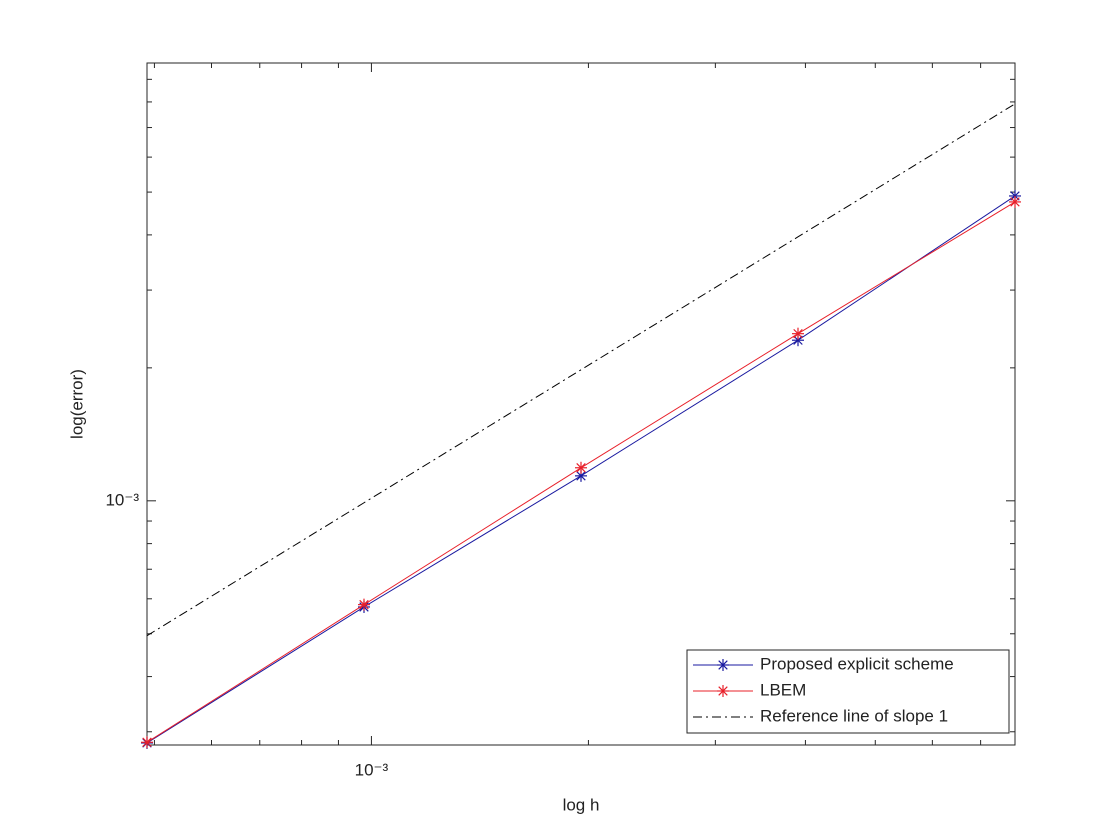 The height and width of the screenshot is (840, 1120). Describe the element at coordinates (857, 663) in the screenshot. I see `legend-label: Proposed explicit scheme` at that location.